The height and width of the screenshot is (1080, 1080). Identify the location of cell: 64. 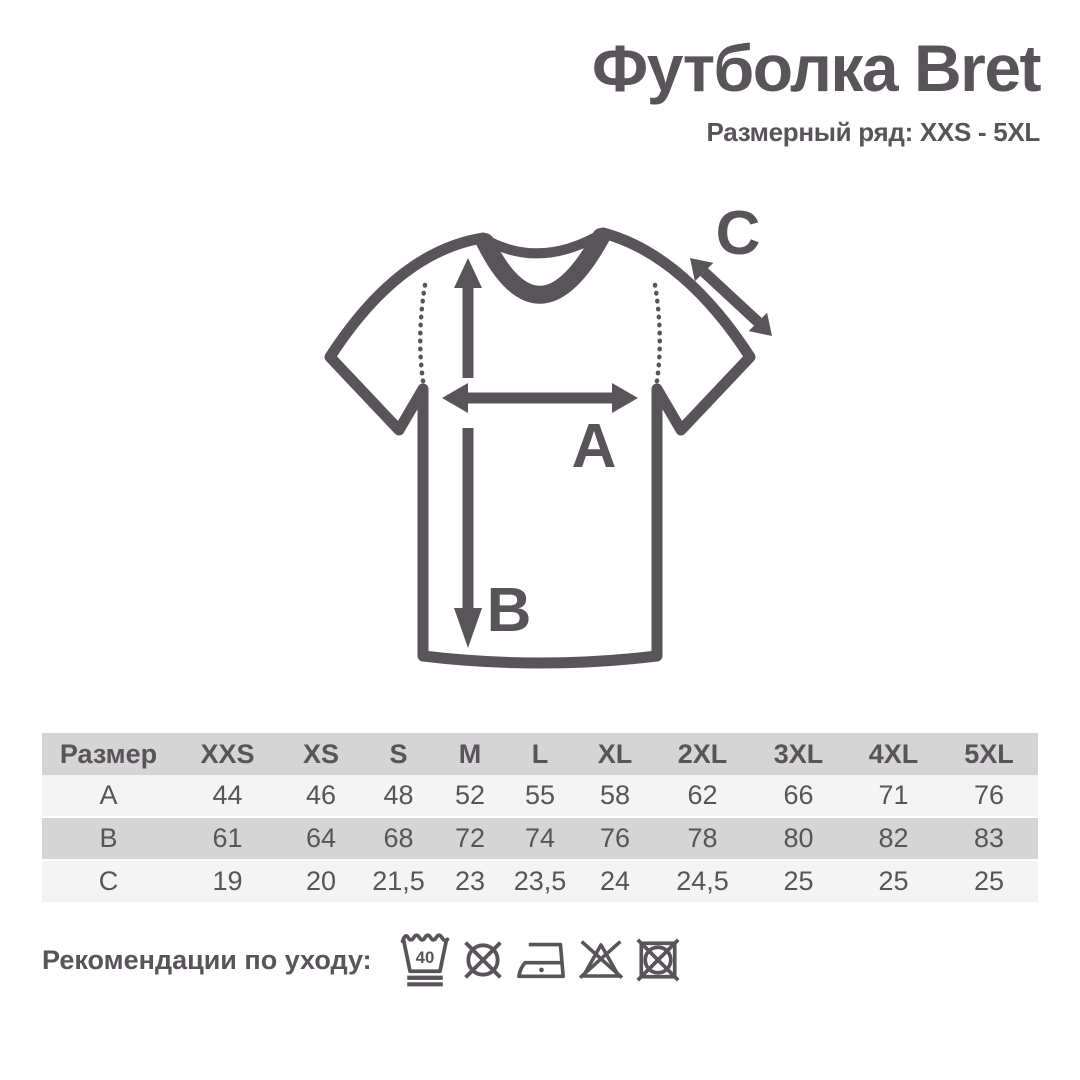
(321, 839).